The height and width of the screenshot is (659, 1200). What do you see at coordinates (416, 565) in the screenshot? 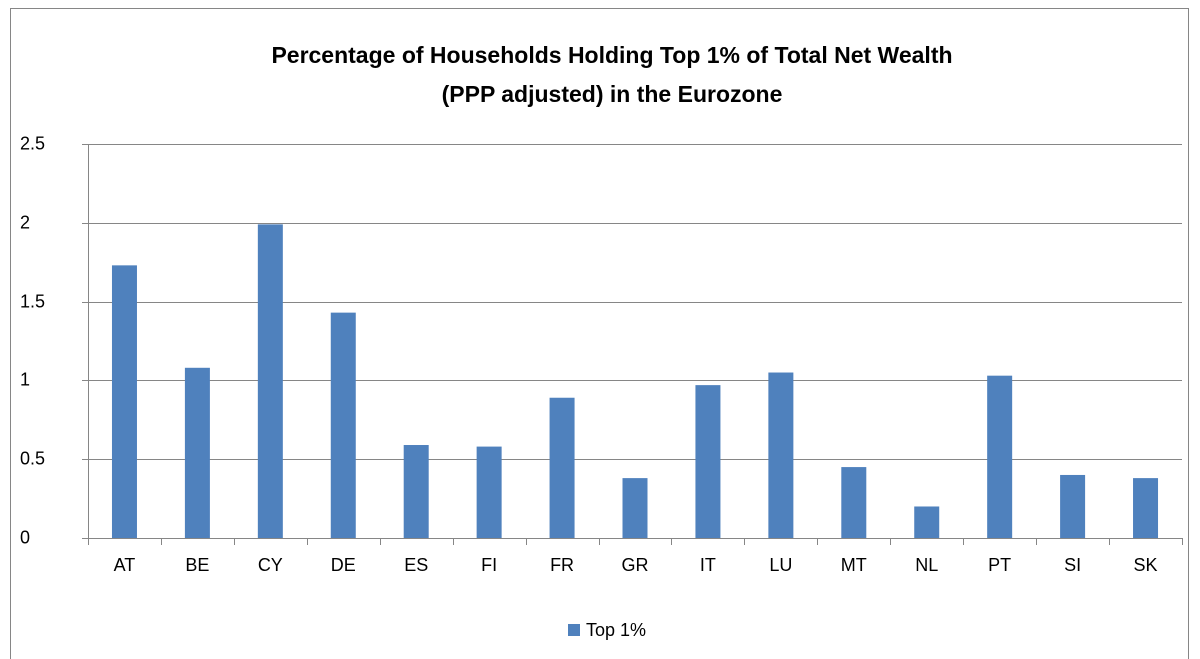
I see `x-tick-label: ES` at bounding box center [416, 565].